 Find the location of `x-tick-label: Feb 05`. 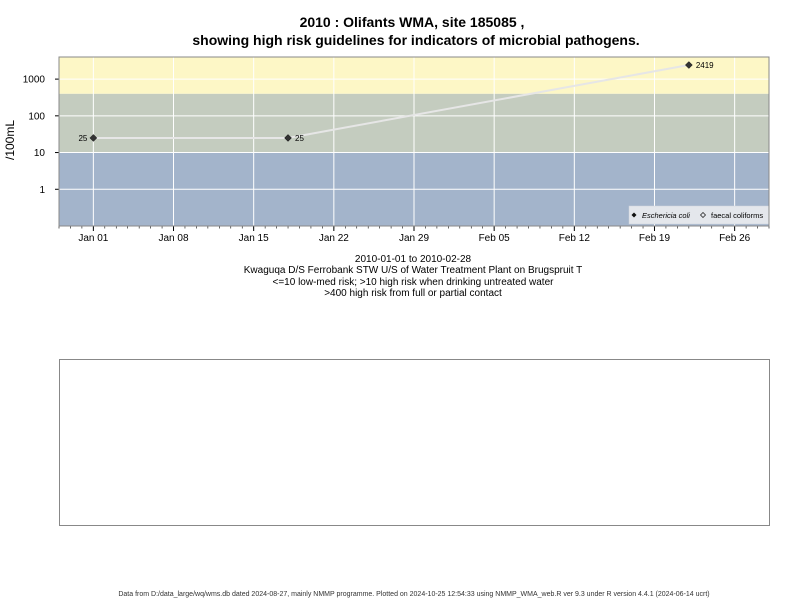

x-tick-label: Feb 05 is located at coordinates (495, 238).